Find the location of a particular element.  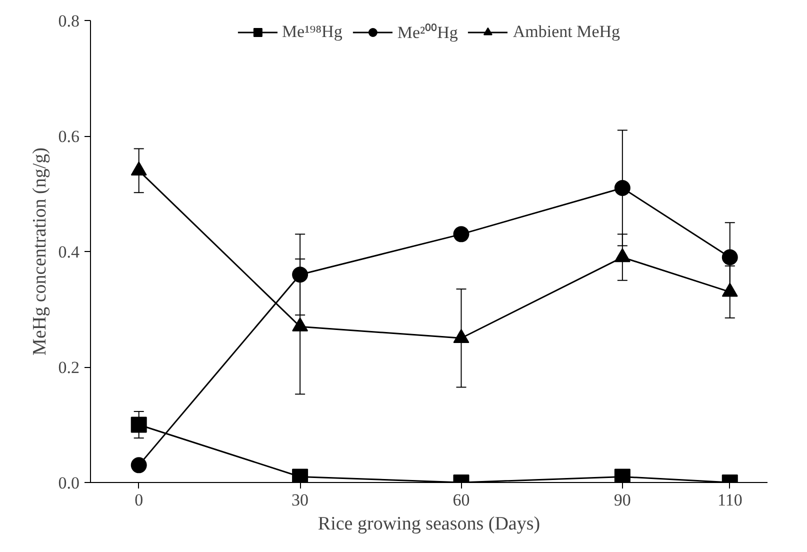

y-axis-title: MeHg concentration (ng/g) is located at coordinates (39, 252).